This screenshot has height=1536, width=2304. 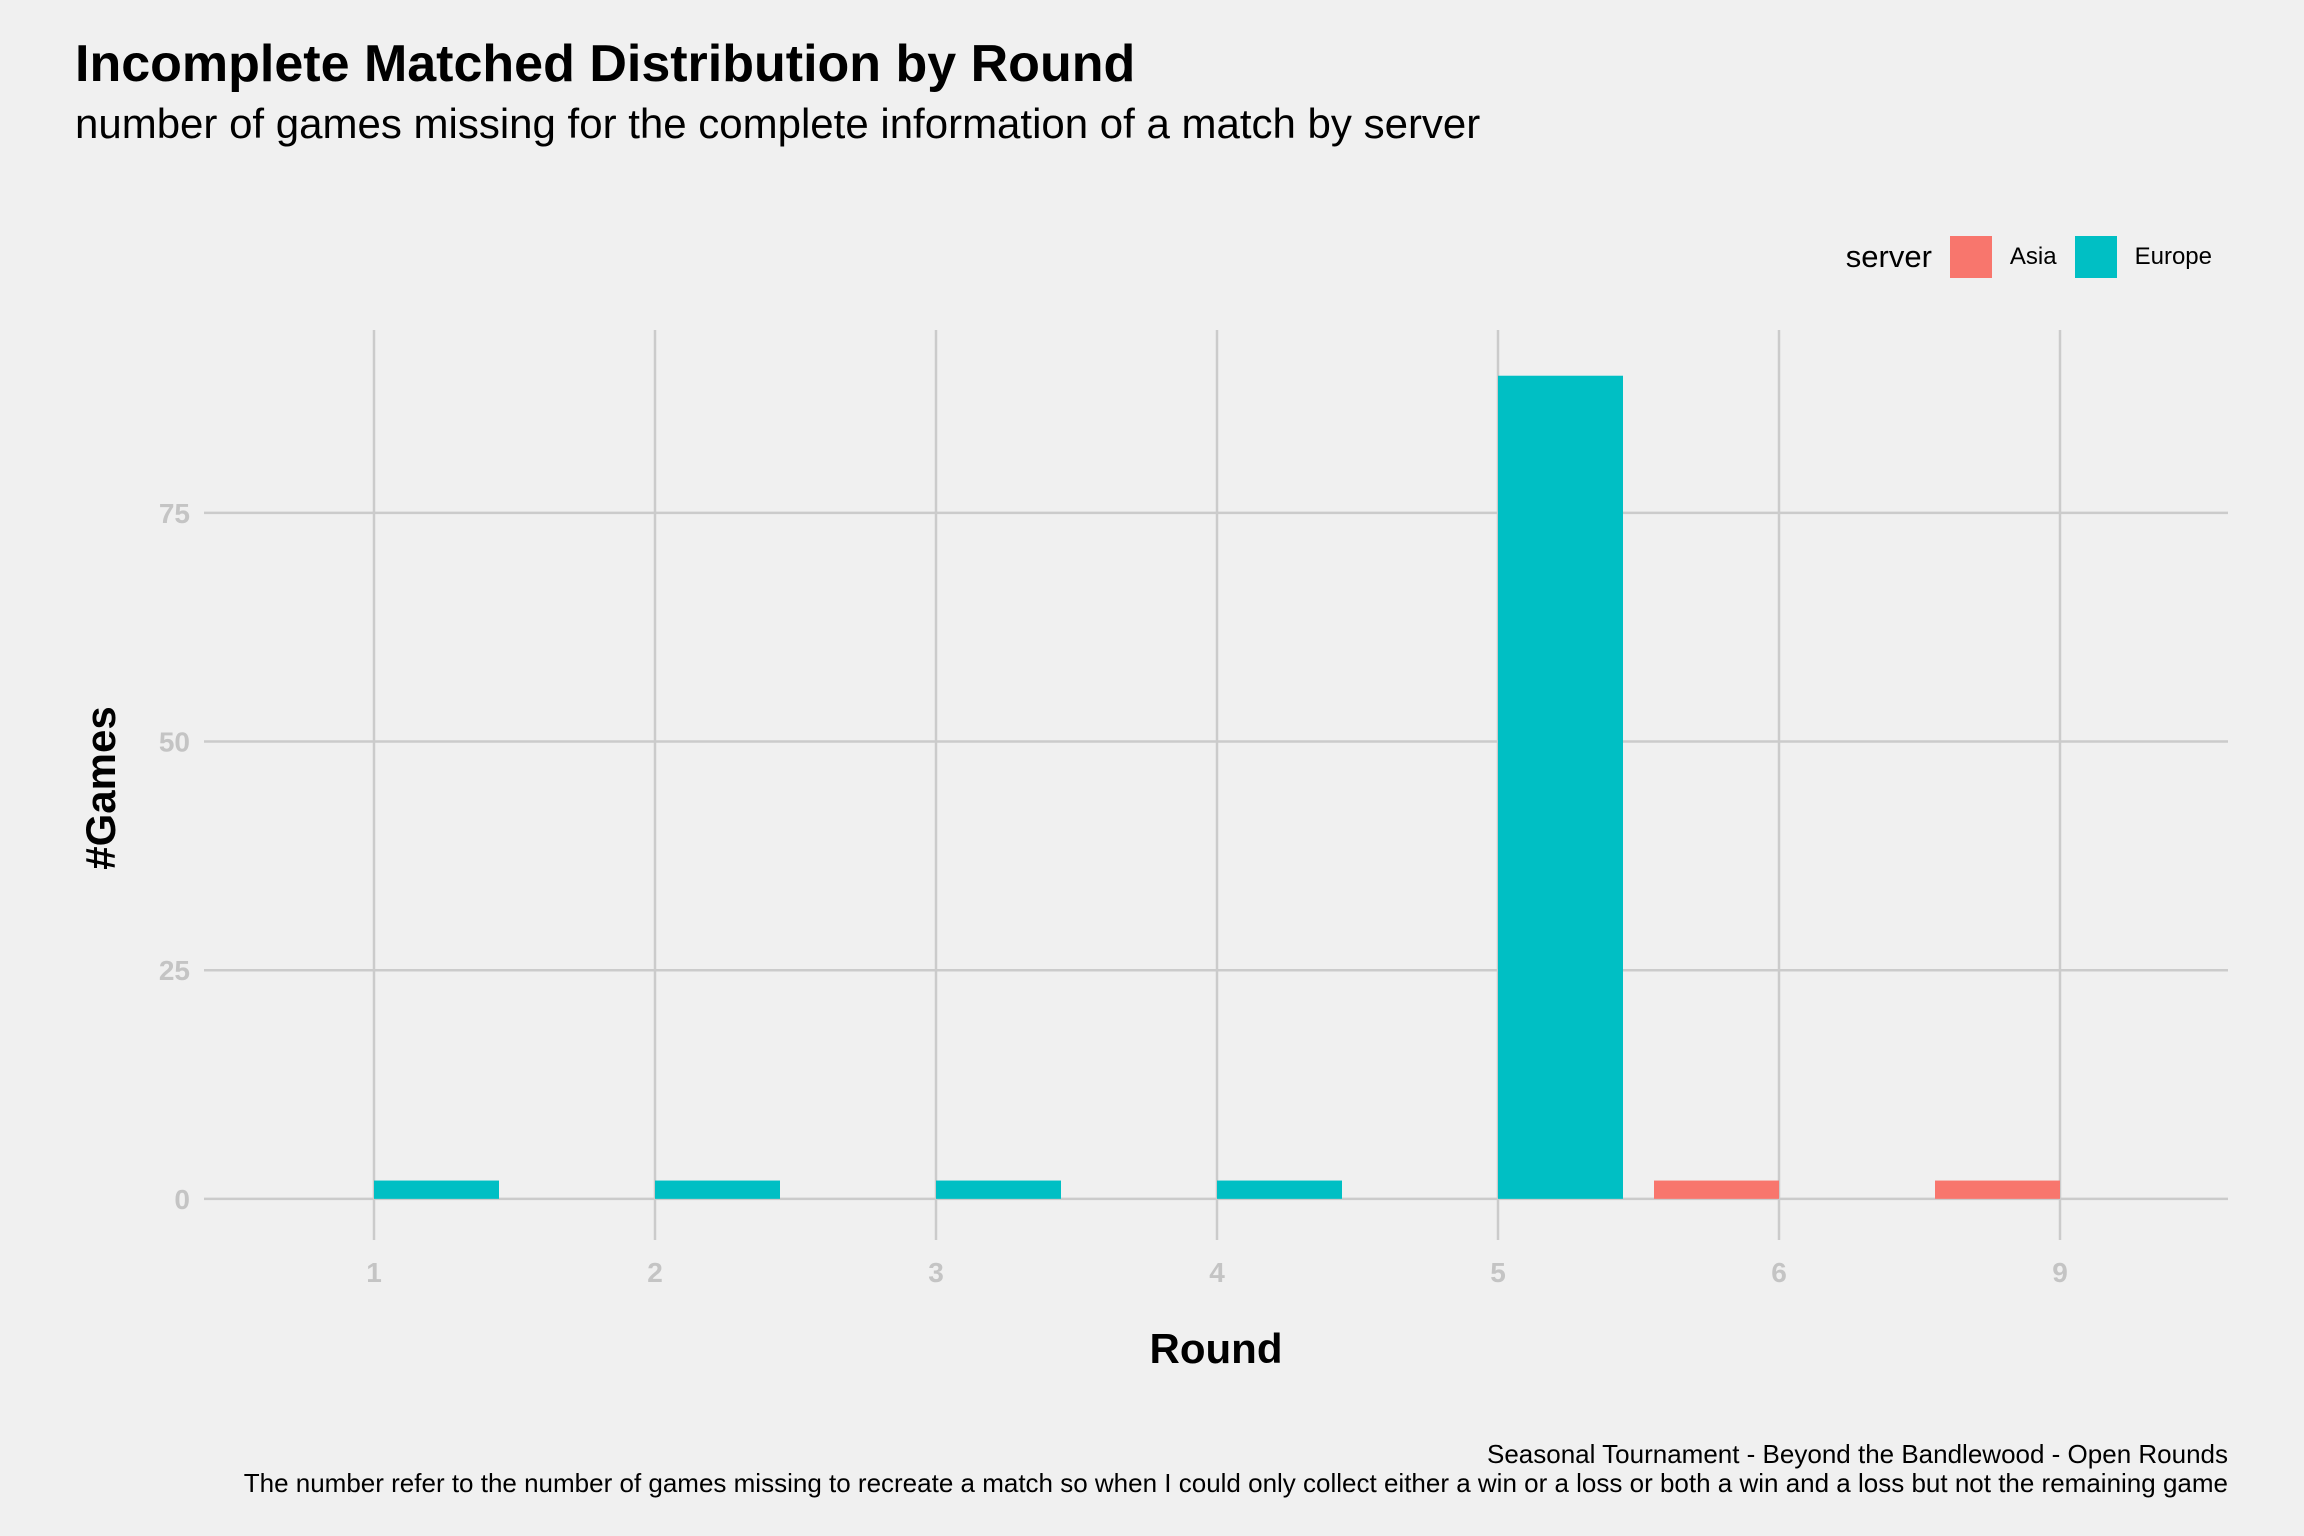 What do you see at coordinates (100, 787) in the screenshot?
I see `y-axis-title: #Games` at bounding box center [100, 787].